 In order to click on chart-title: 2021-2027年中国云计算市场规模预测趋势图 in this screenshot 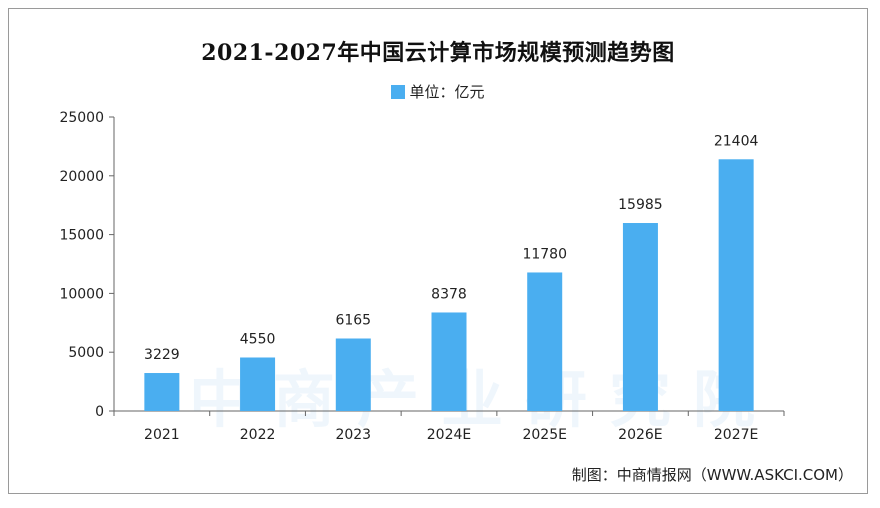, I will do `click(438, 53)`.